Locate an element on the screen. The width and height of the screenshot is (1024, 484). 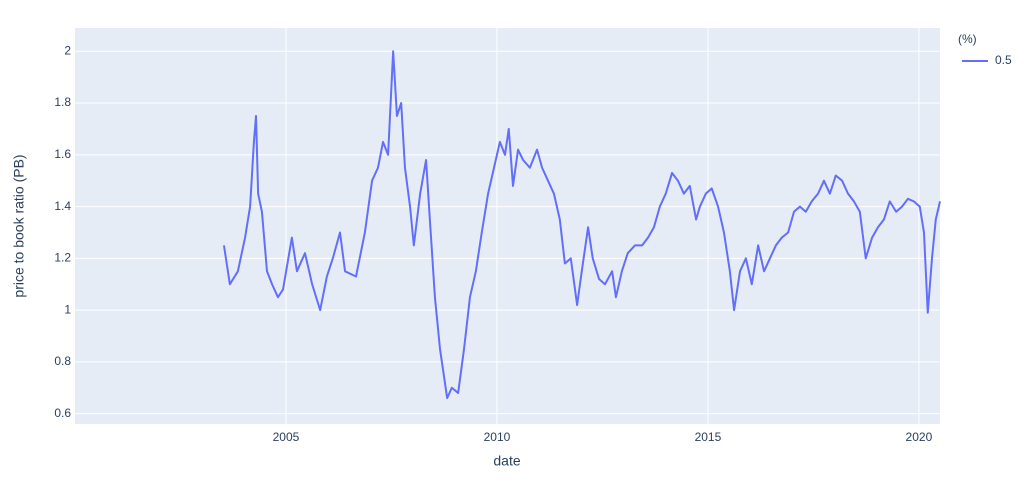
y-tick-label: 2 is located at coordinates (67, 50).